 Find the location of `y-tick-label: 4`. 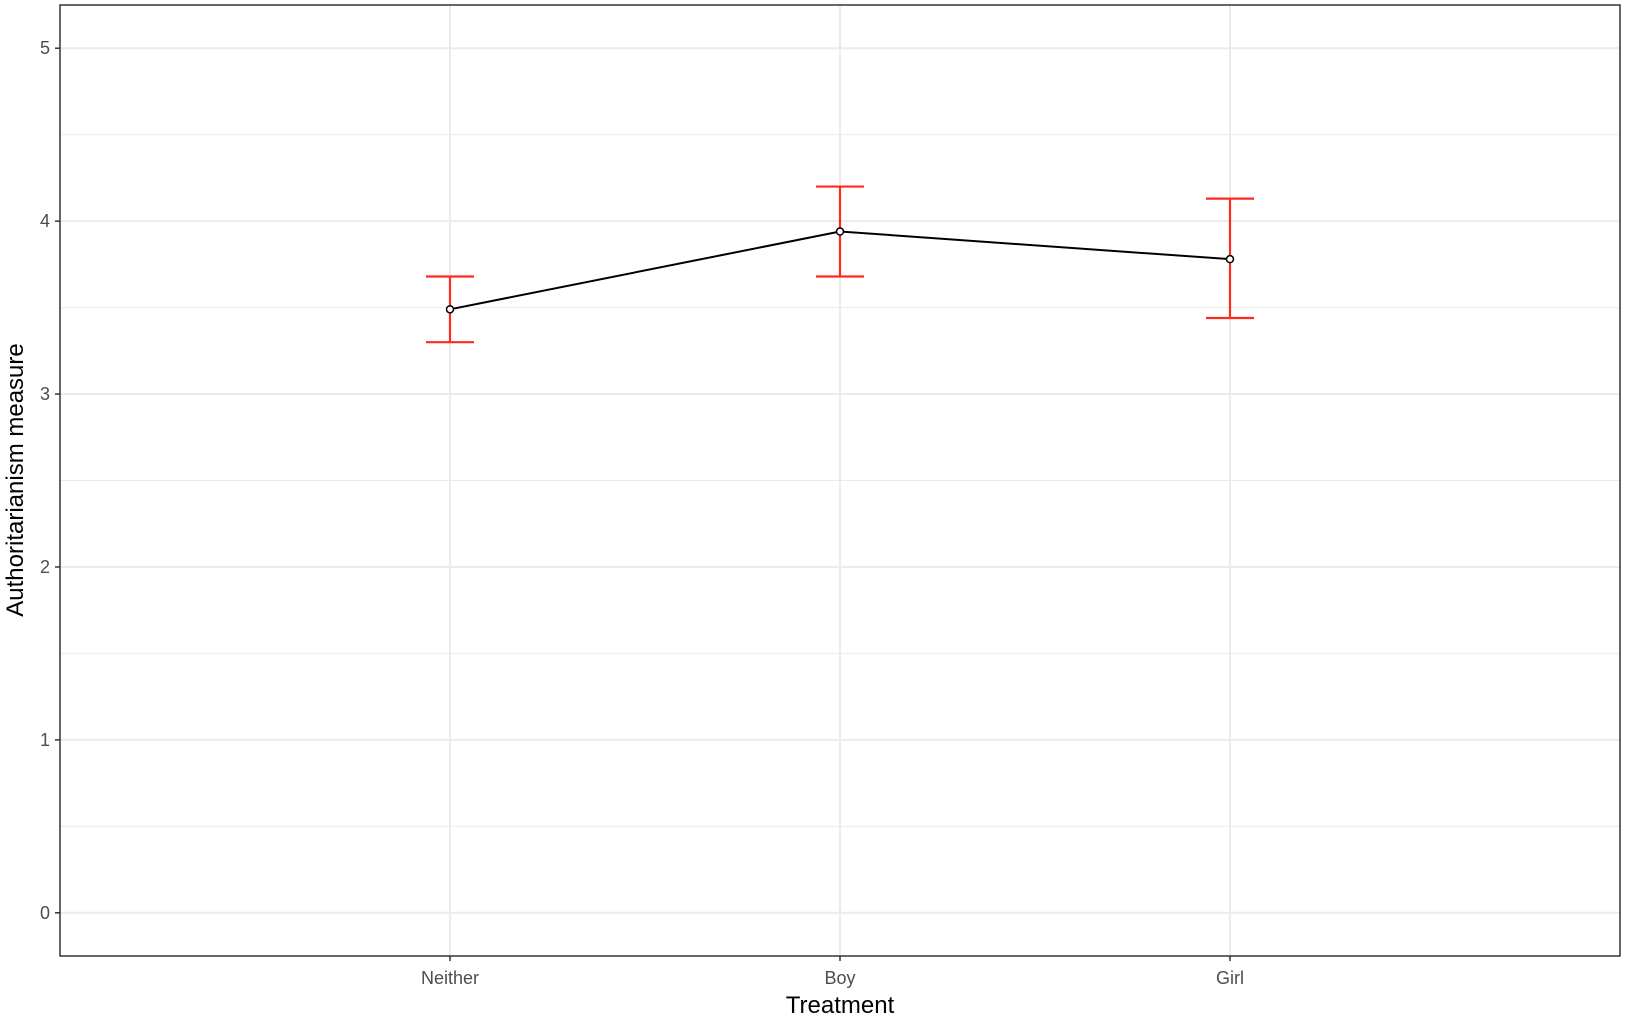

y-tick-label: 4 is located at coordinates (45, 221).